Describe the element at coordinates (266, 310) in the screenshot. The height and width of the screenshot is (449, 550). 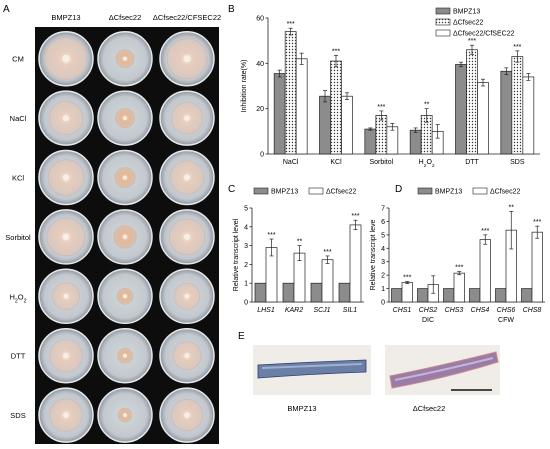
I see `category-label: LHS1` at that location.